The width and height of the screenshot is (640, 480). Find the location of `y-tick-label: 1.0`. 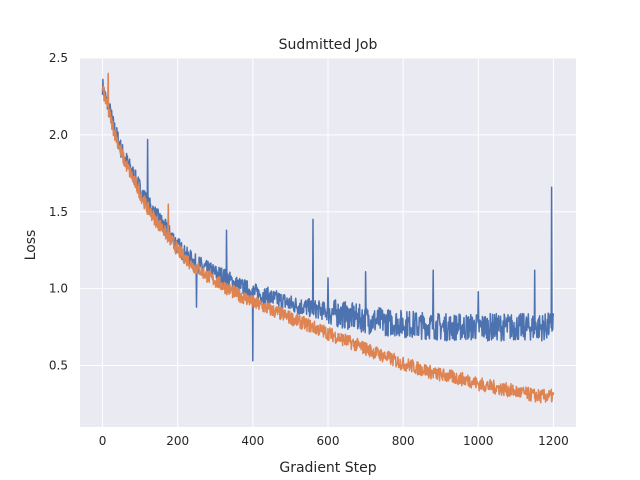

y-tick-label: 1.0 is located at coordinates (58, 289).